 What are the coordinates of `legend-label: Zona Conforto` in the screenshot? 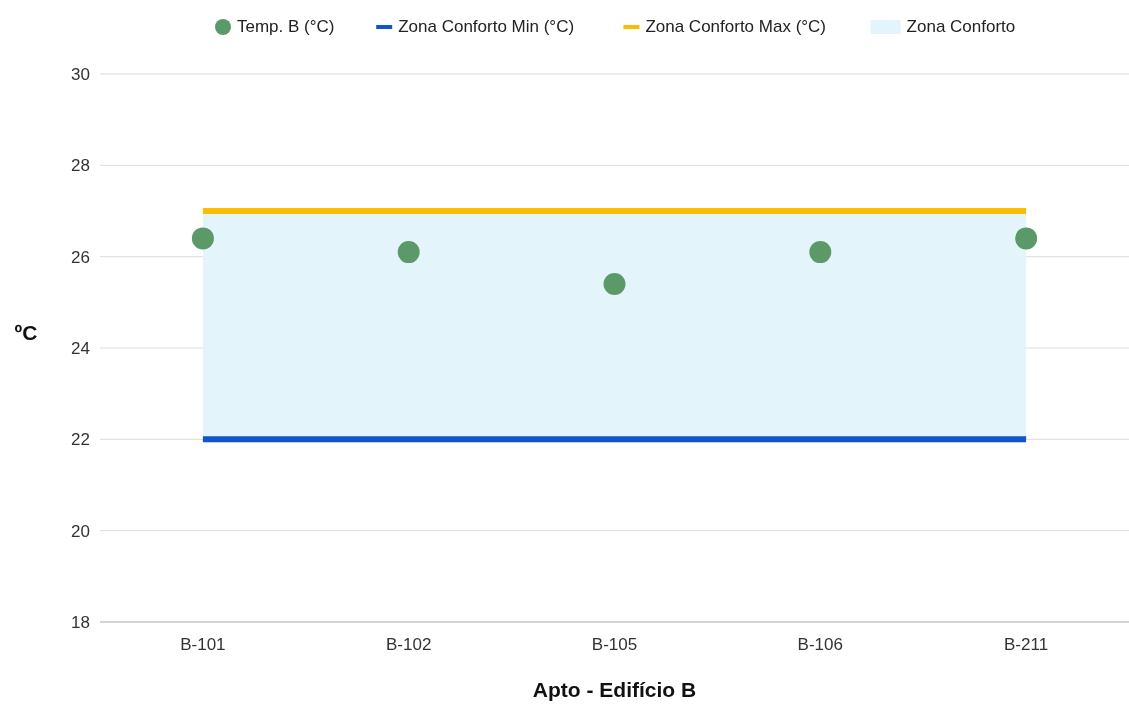 It's located at (961, 26).